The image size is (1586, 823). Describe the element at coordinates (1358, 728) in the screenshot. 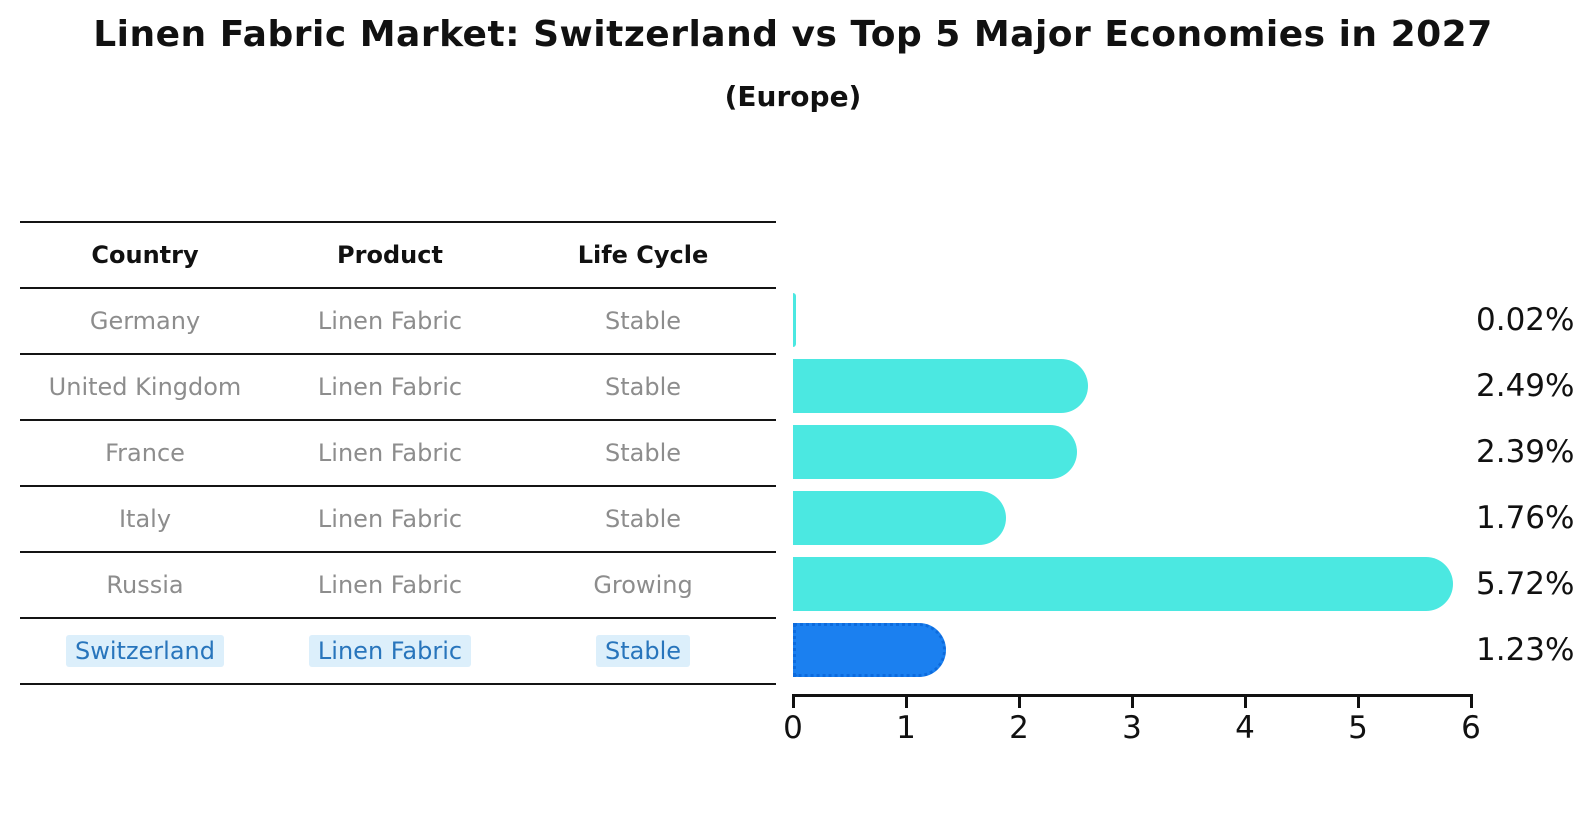

I see `x-axis-tick-label-5: 5` at that location.